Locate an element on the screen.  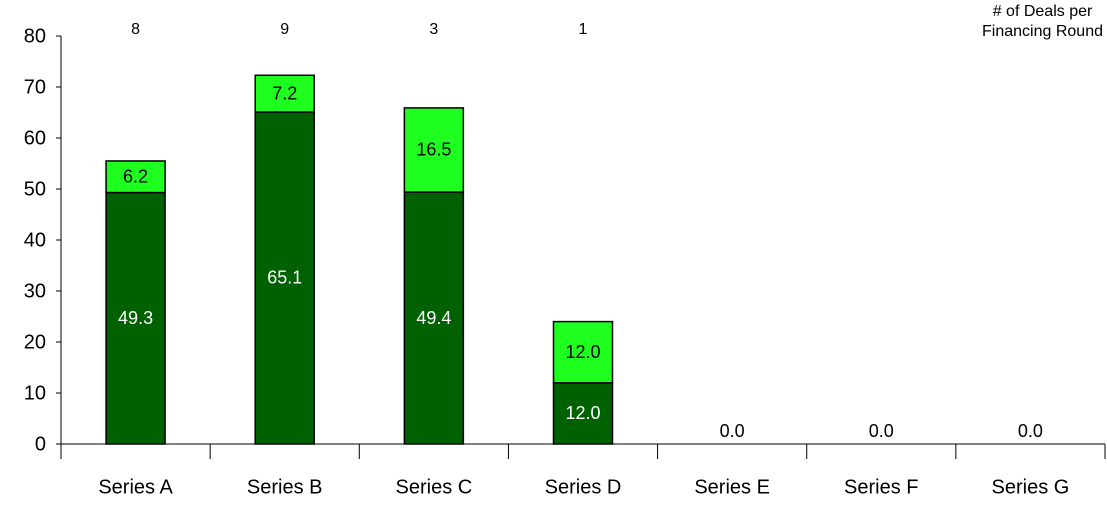
bar-value-label: 6.2 is located at coordinates (135, 177).